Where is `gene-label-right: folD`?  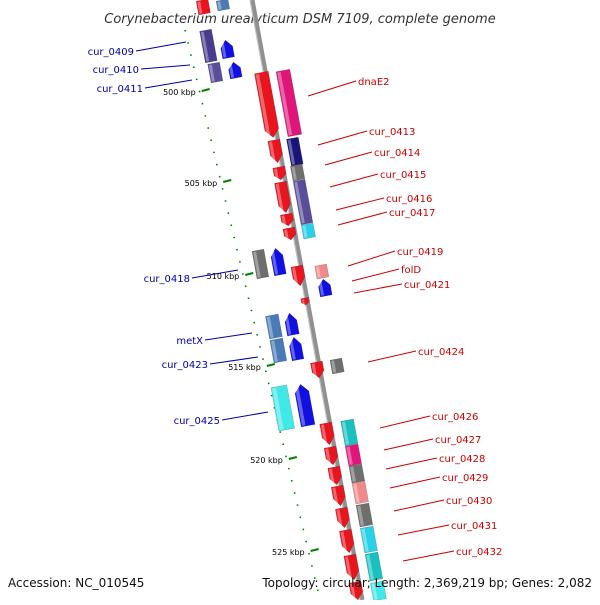
gene-label-right: folD is located at coordinates (411, 270).